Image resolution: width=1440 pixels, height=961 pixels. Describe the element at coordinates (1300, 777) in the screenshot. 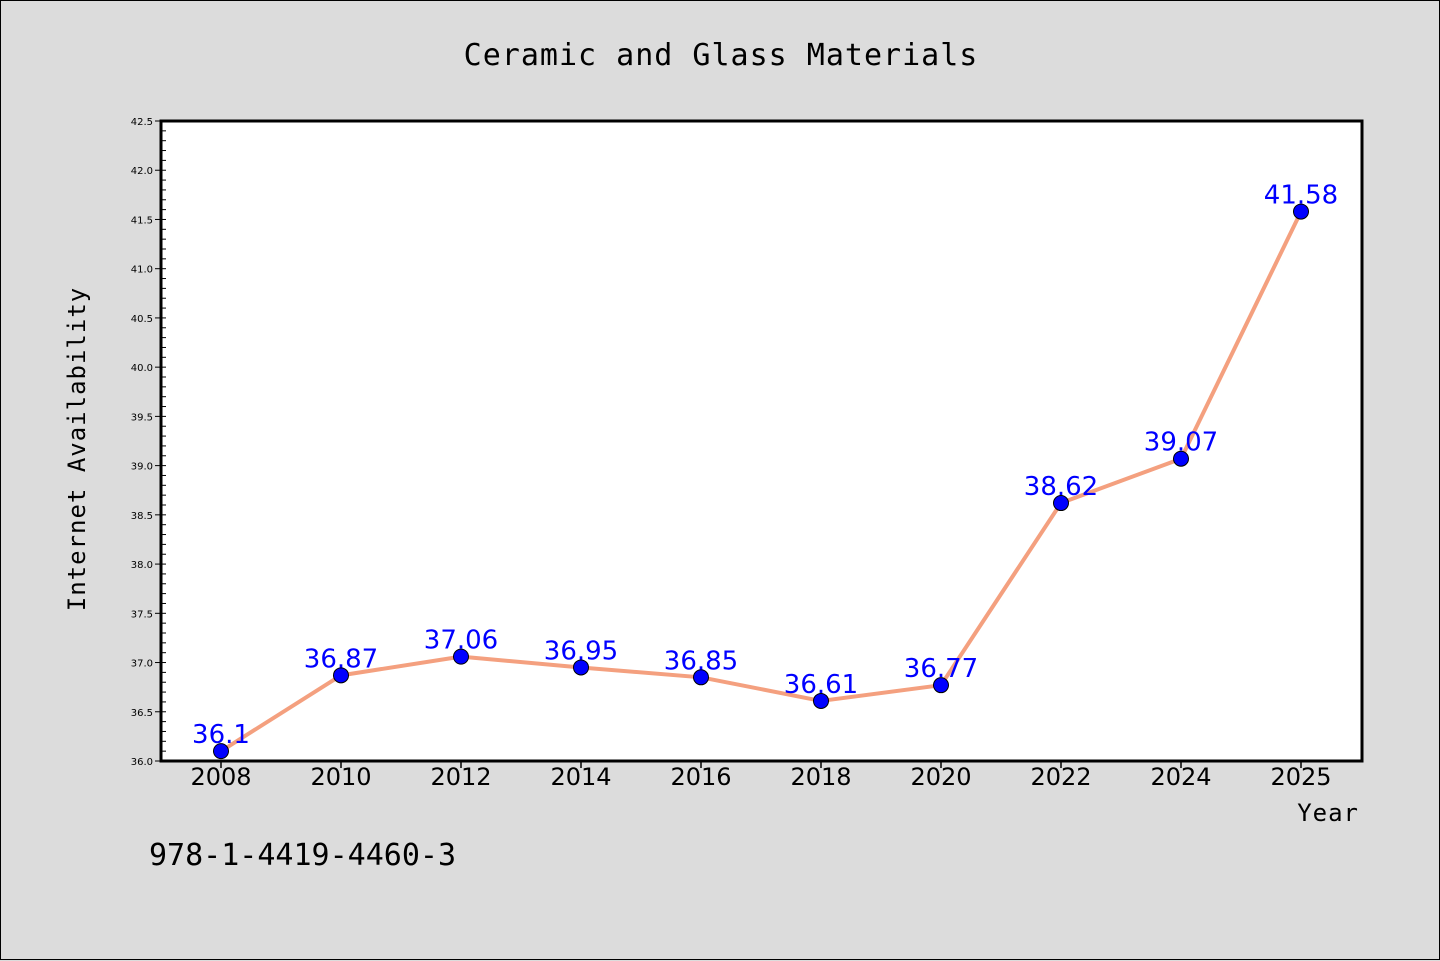

I see `x-tick-label: 2025` at that location.